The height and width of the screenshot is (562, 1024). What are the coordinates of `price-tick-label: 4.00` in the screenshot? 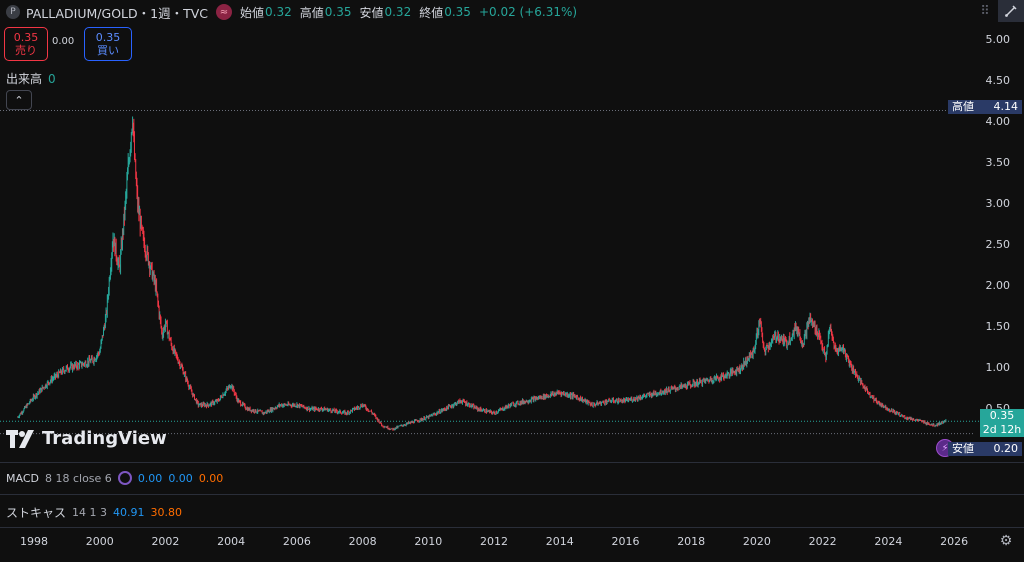 It's located at (998, 121).